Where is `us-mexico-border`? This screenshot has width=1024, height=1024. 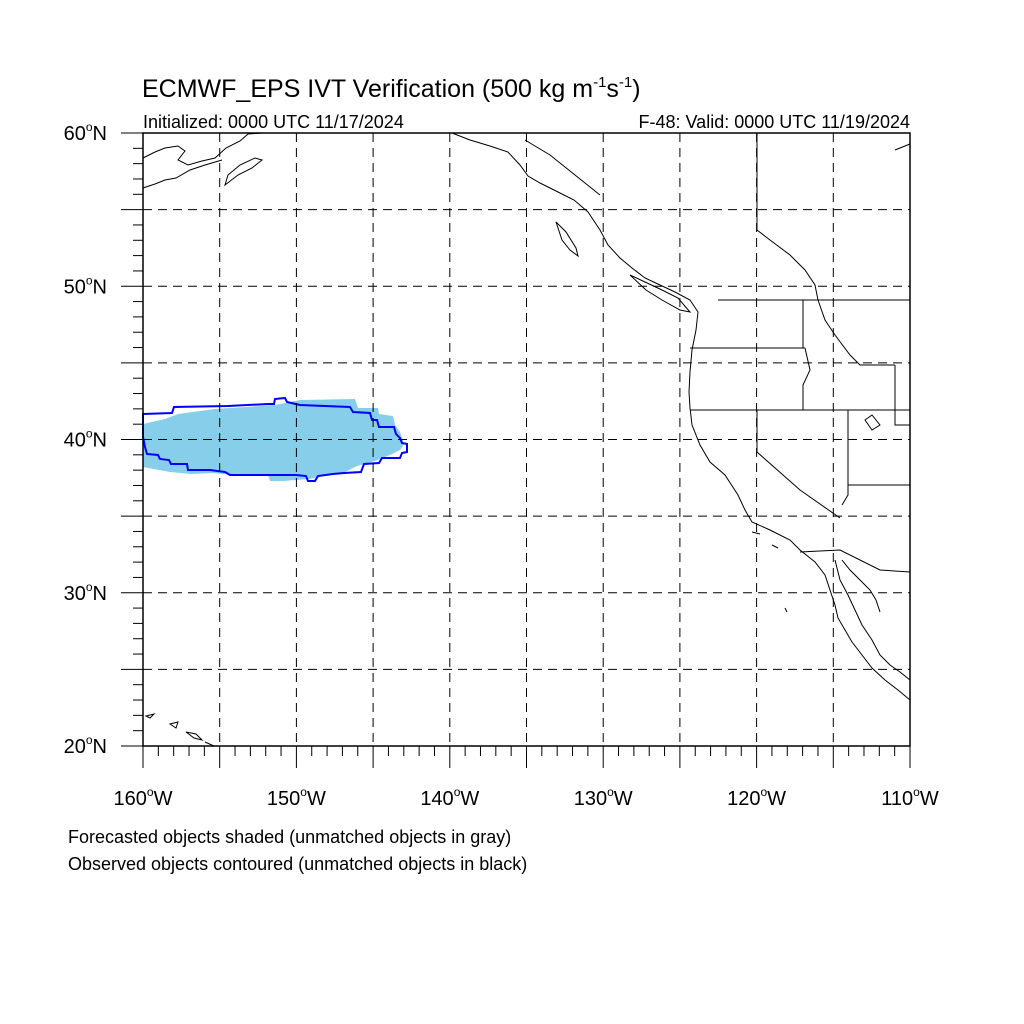 us-mexico-border is located at coordinates (855, 561).